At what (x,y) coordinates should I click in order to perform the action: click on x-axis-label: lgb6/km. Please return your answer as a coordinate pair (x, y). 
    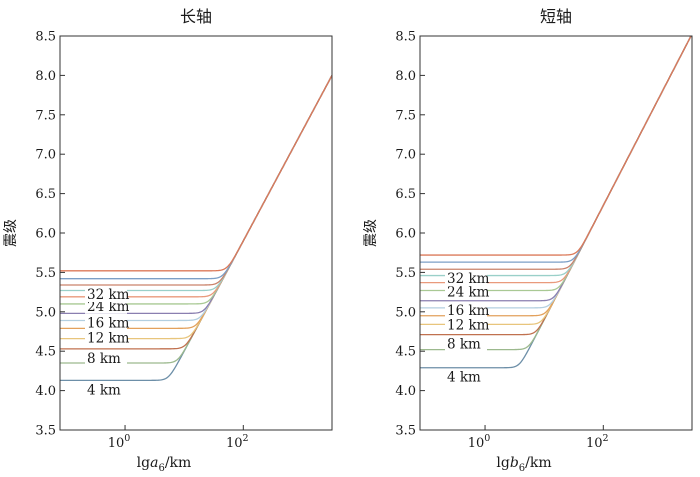
    Looking at the image, I should click on (523, 464).